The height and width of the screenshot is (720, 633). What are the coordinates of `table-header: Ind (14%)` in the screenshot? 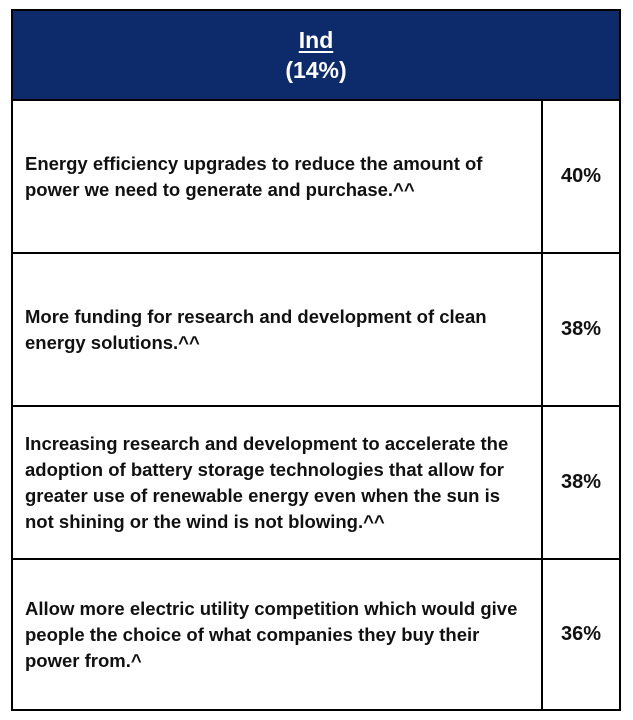 It's located at (316, 56).